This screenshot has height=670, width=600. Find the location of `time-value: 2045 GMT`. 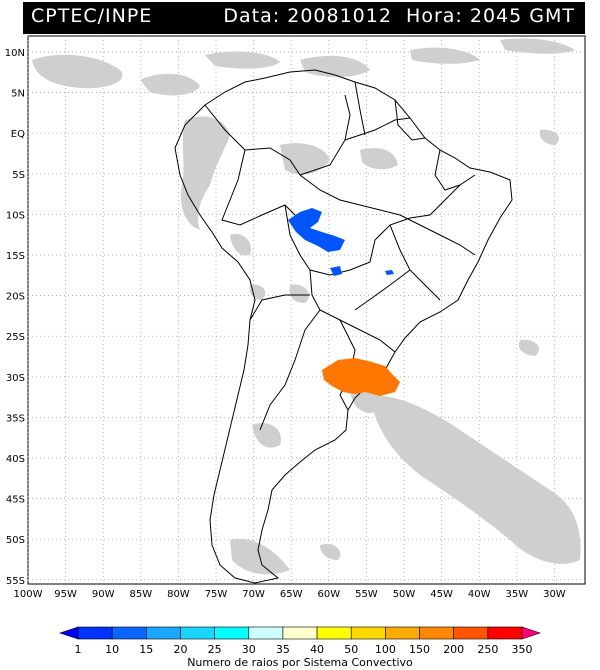

time-value: 2045 GMT is located at coordinates (522, 16).